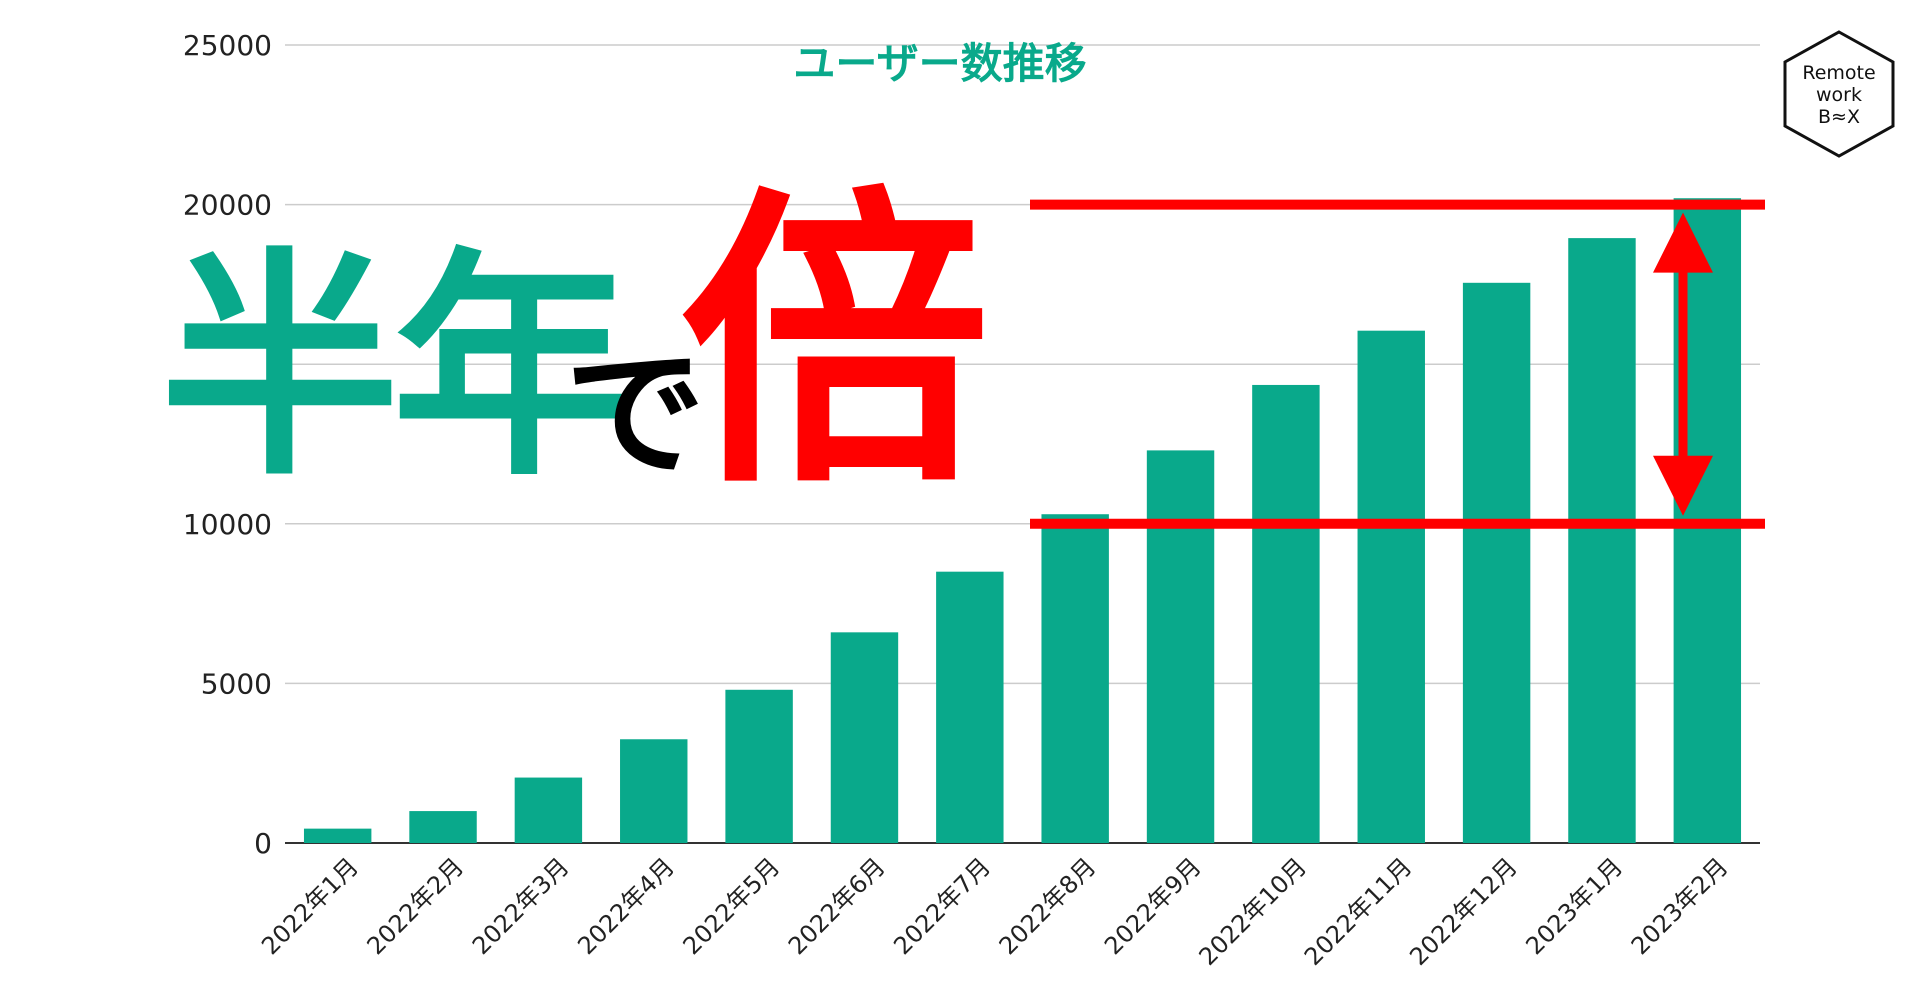  Describe the element at coordinates (1839, 117) in the screenshot. I see `logo-line3: B≈X` at that location.